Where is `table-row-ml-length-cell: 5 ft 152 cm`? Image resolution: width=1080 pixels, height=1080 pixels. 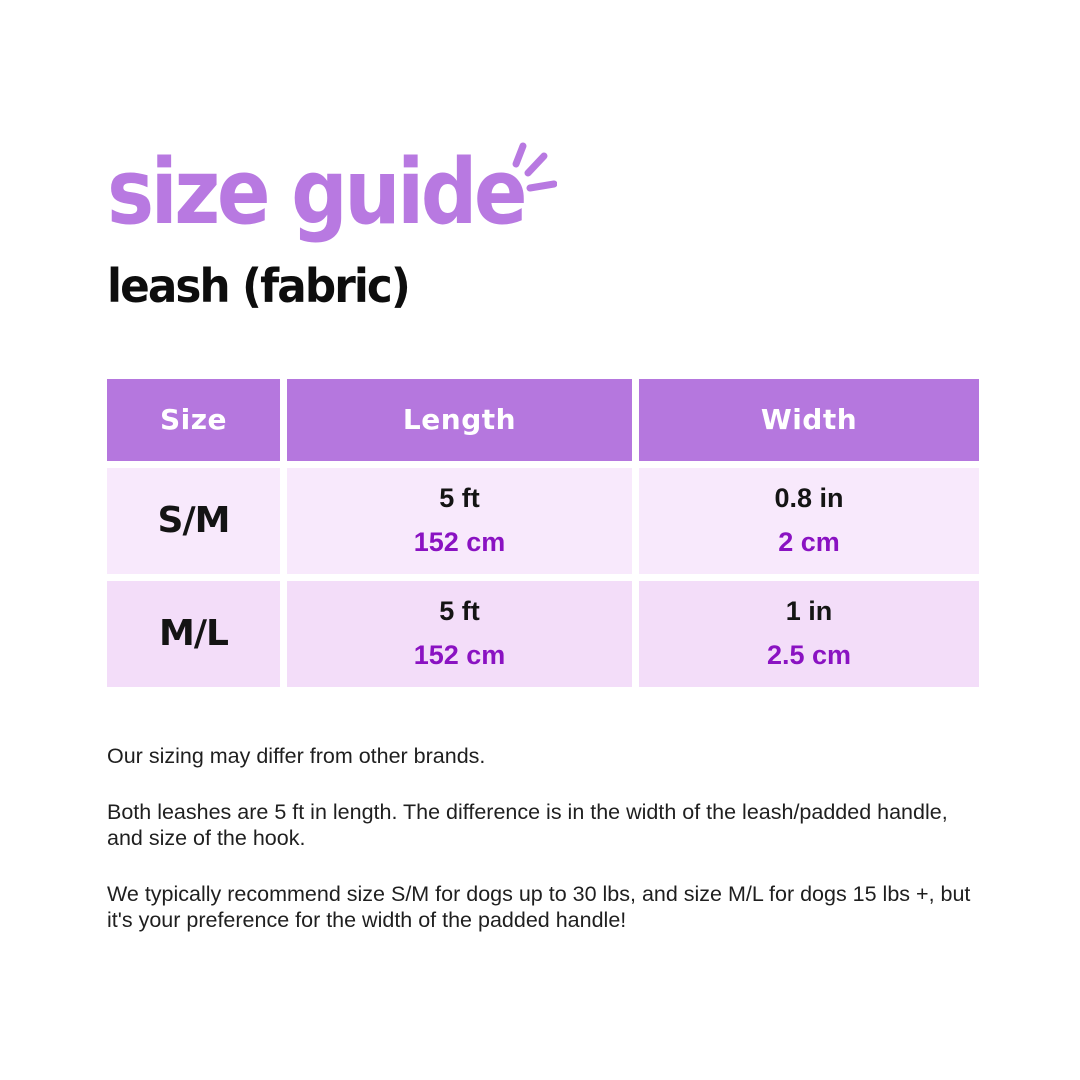 table-row-ml-length-cell: 5 ft 152 cm is located at coordinates (459, 633).